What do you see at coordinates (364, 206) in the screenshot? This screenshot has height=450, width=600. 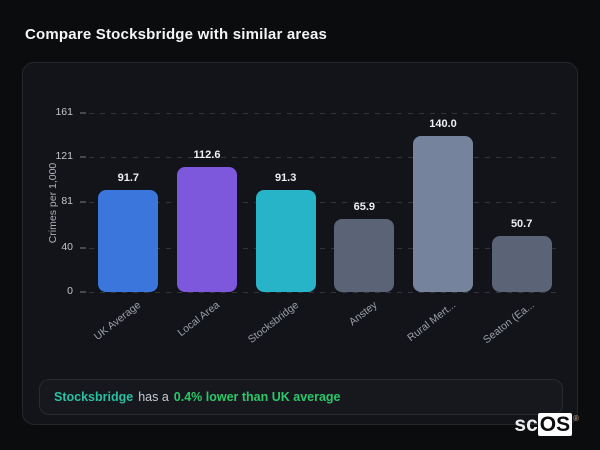 I see `bar-value-label: 65.9` at bounding box center [364, 206].